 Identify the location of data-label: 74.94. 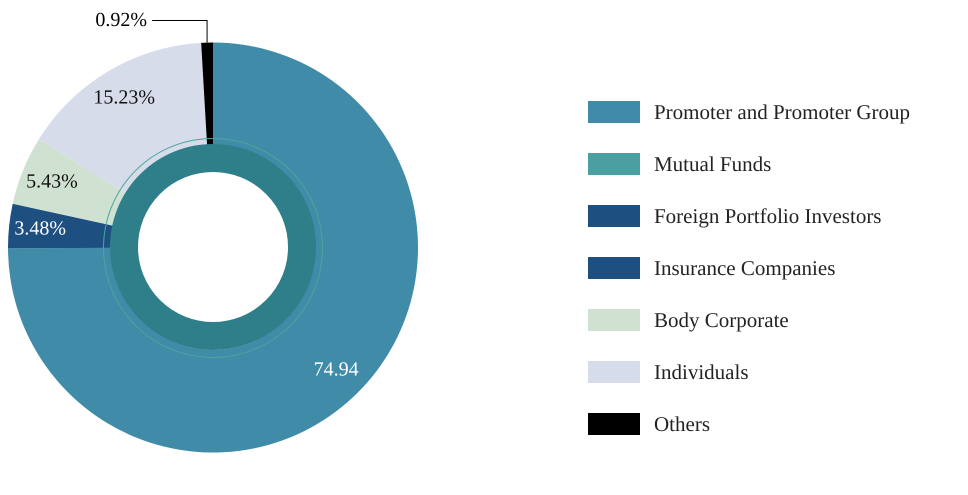
(336, 369).